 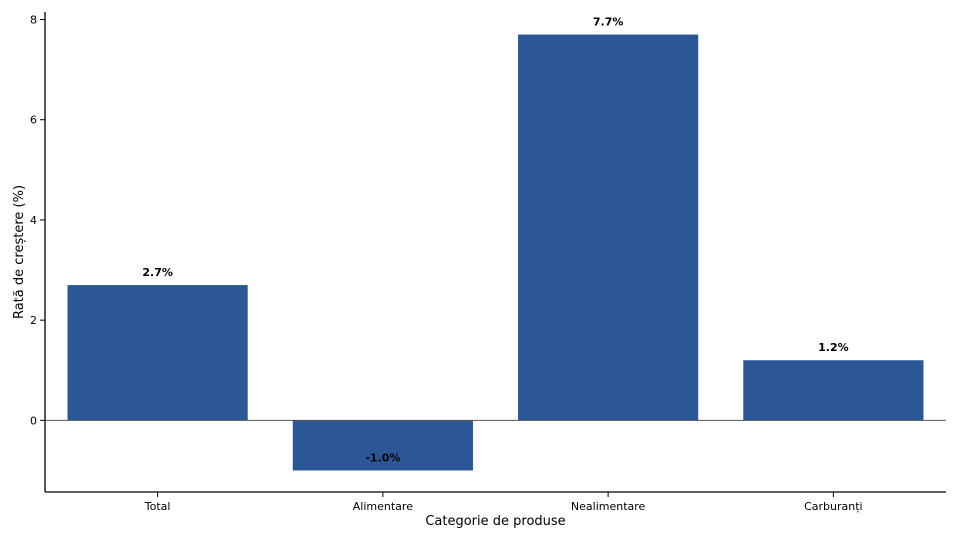 What do you see at coordinates (503, 502) in the screenshot?
I see `x-ticks-group: Total Alimentare Nealimentare Carburanți` at bounding box center [503, 502].